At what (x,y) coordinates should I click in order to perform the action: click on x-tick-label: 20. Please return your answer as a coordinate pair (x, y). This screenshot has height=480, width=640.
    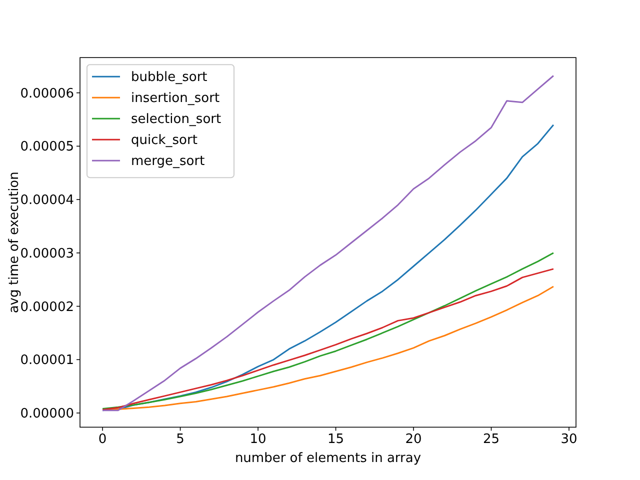
    Looking at the image, I should click on (413, 440).